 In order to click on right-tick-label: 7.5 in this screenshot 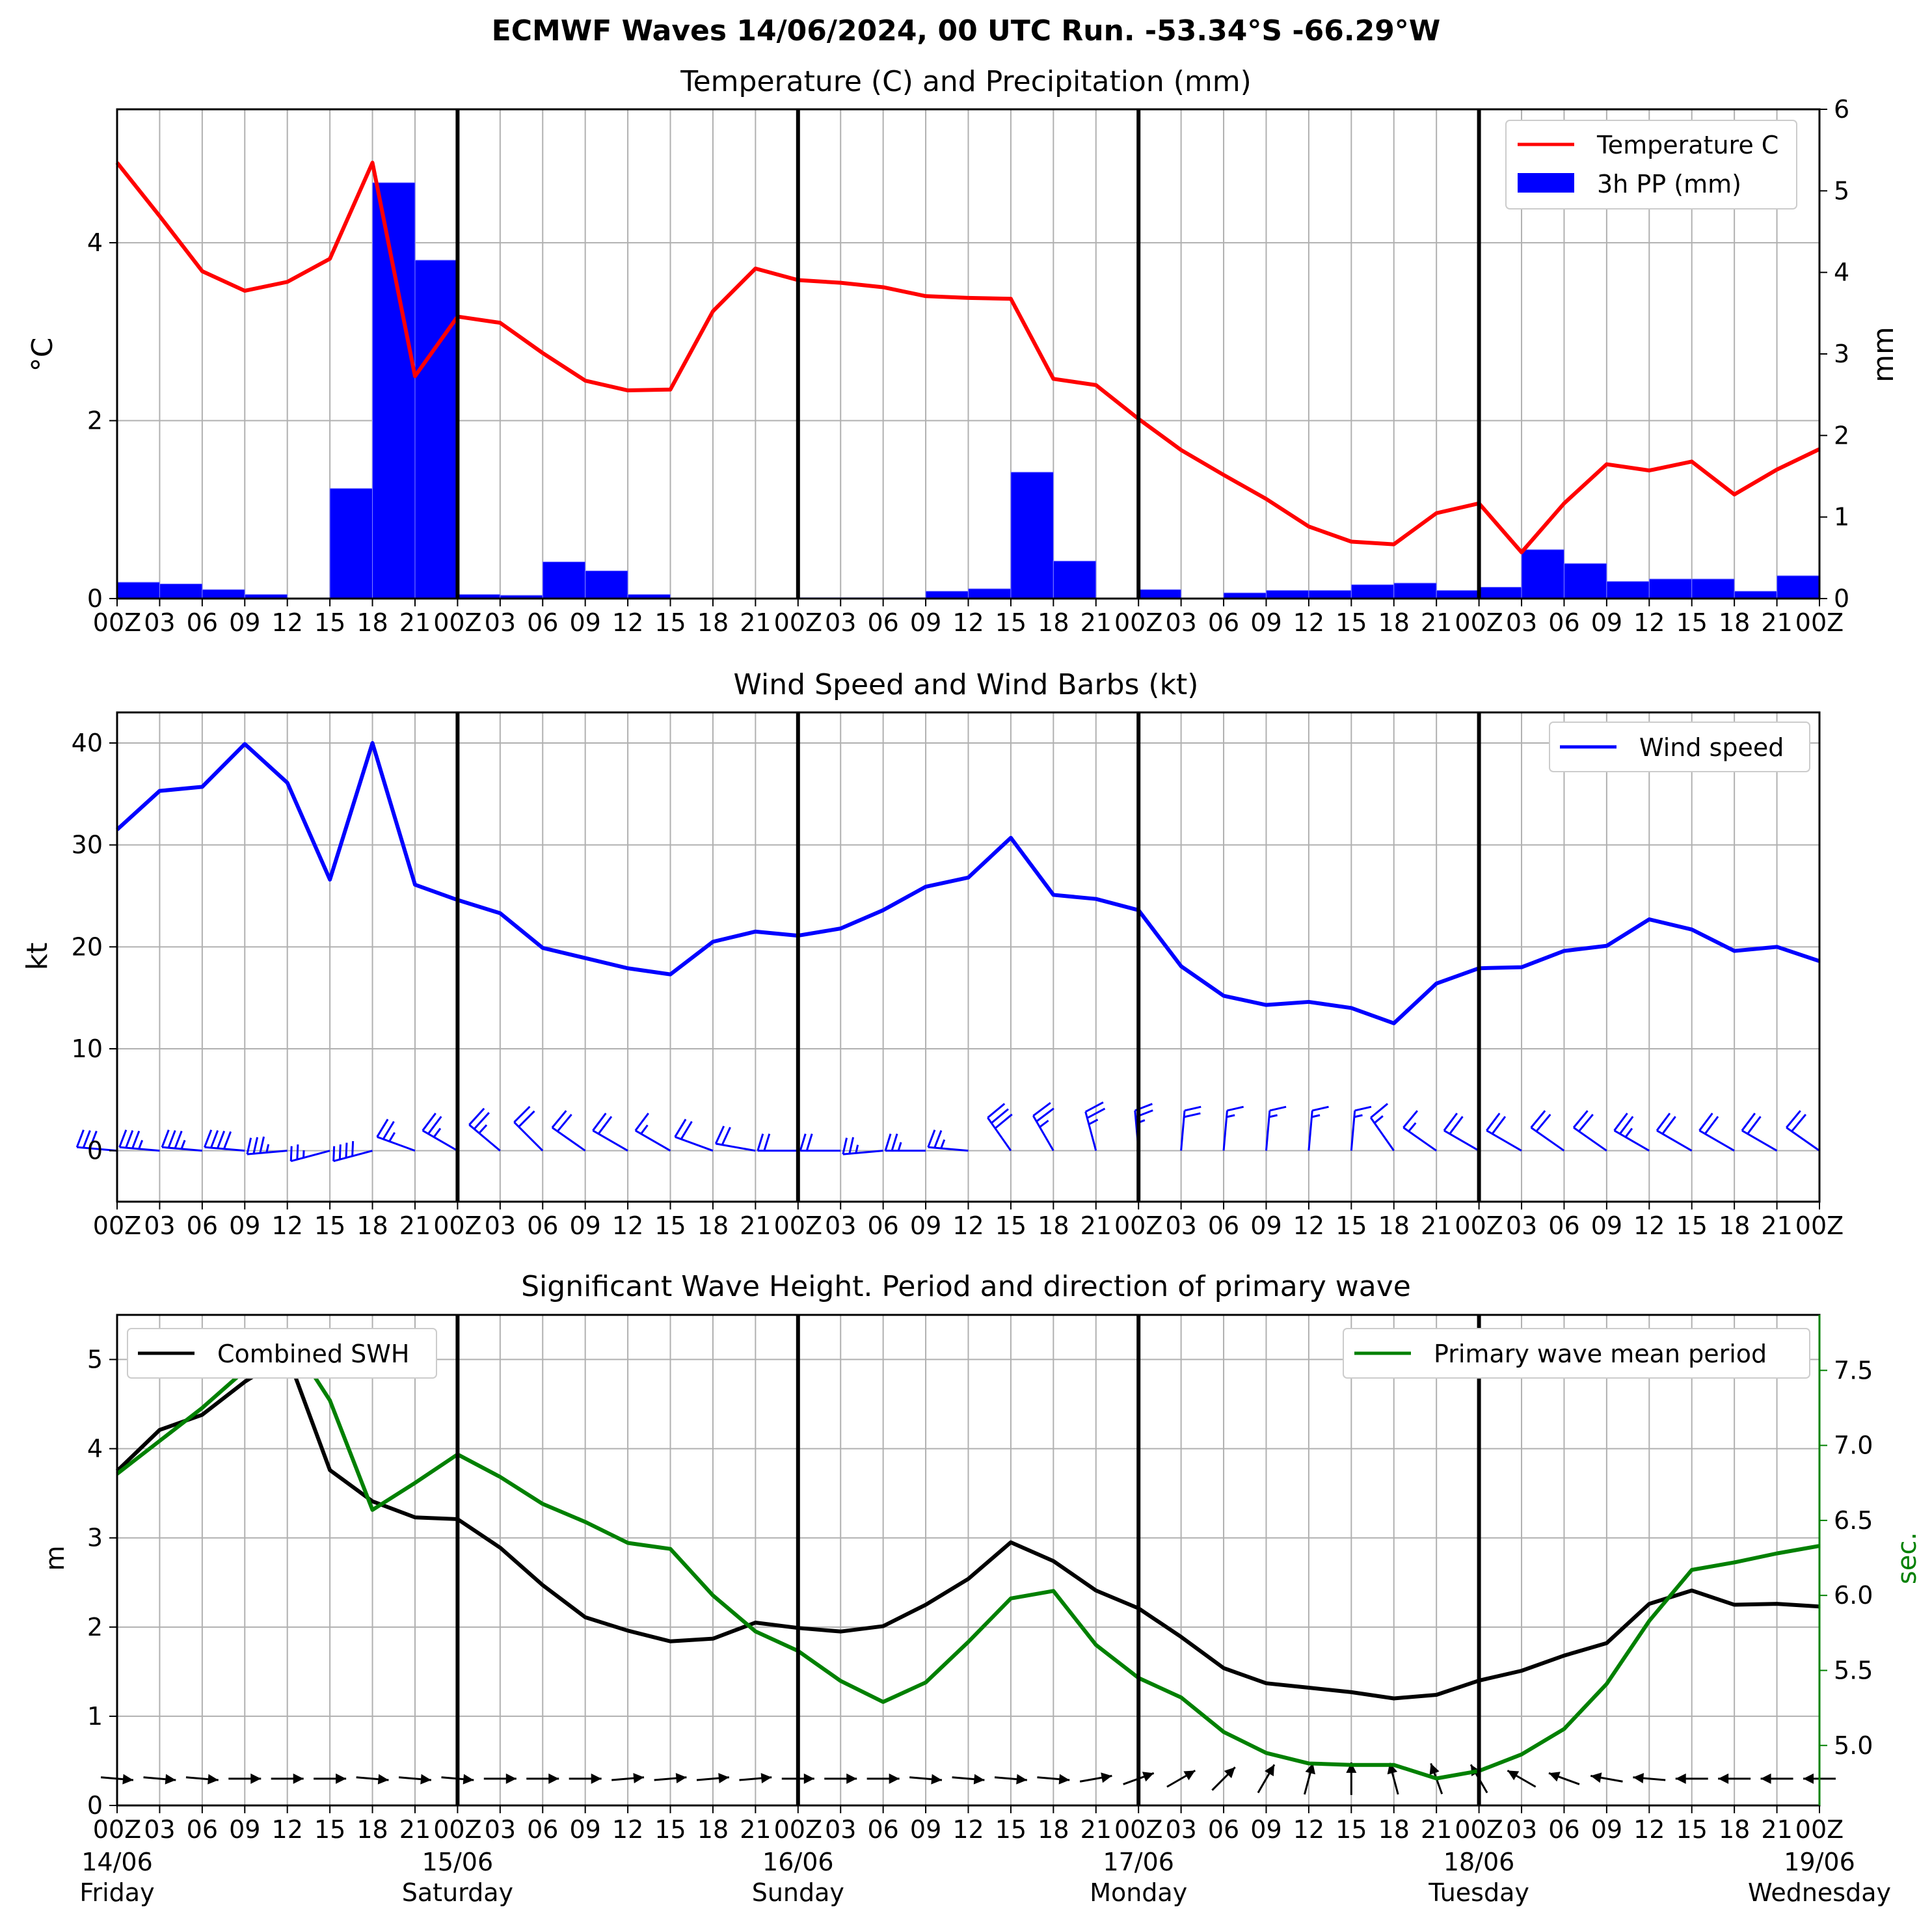, I will do `click(1853, 1370)`.